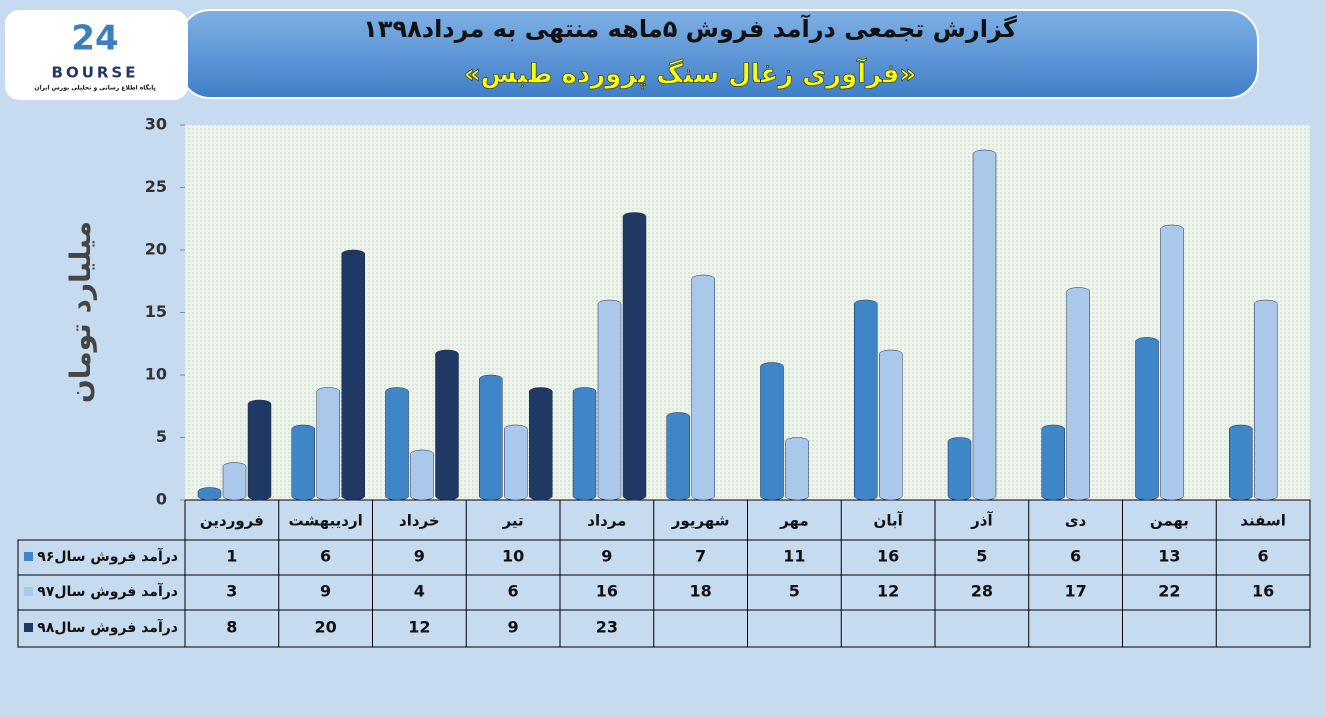  Describe the element at coordinates (107, 556) in the screenshot. I see `legend-label: درآمد فروش سال۹۶` at that location.